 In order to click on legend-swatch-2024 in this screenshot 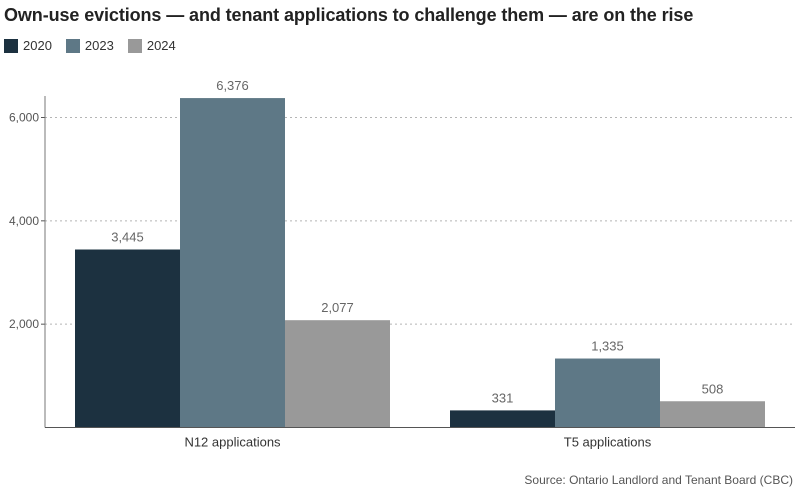, I will do `click(134, 45)`.